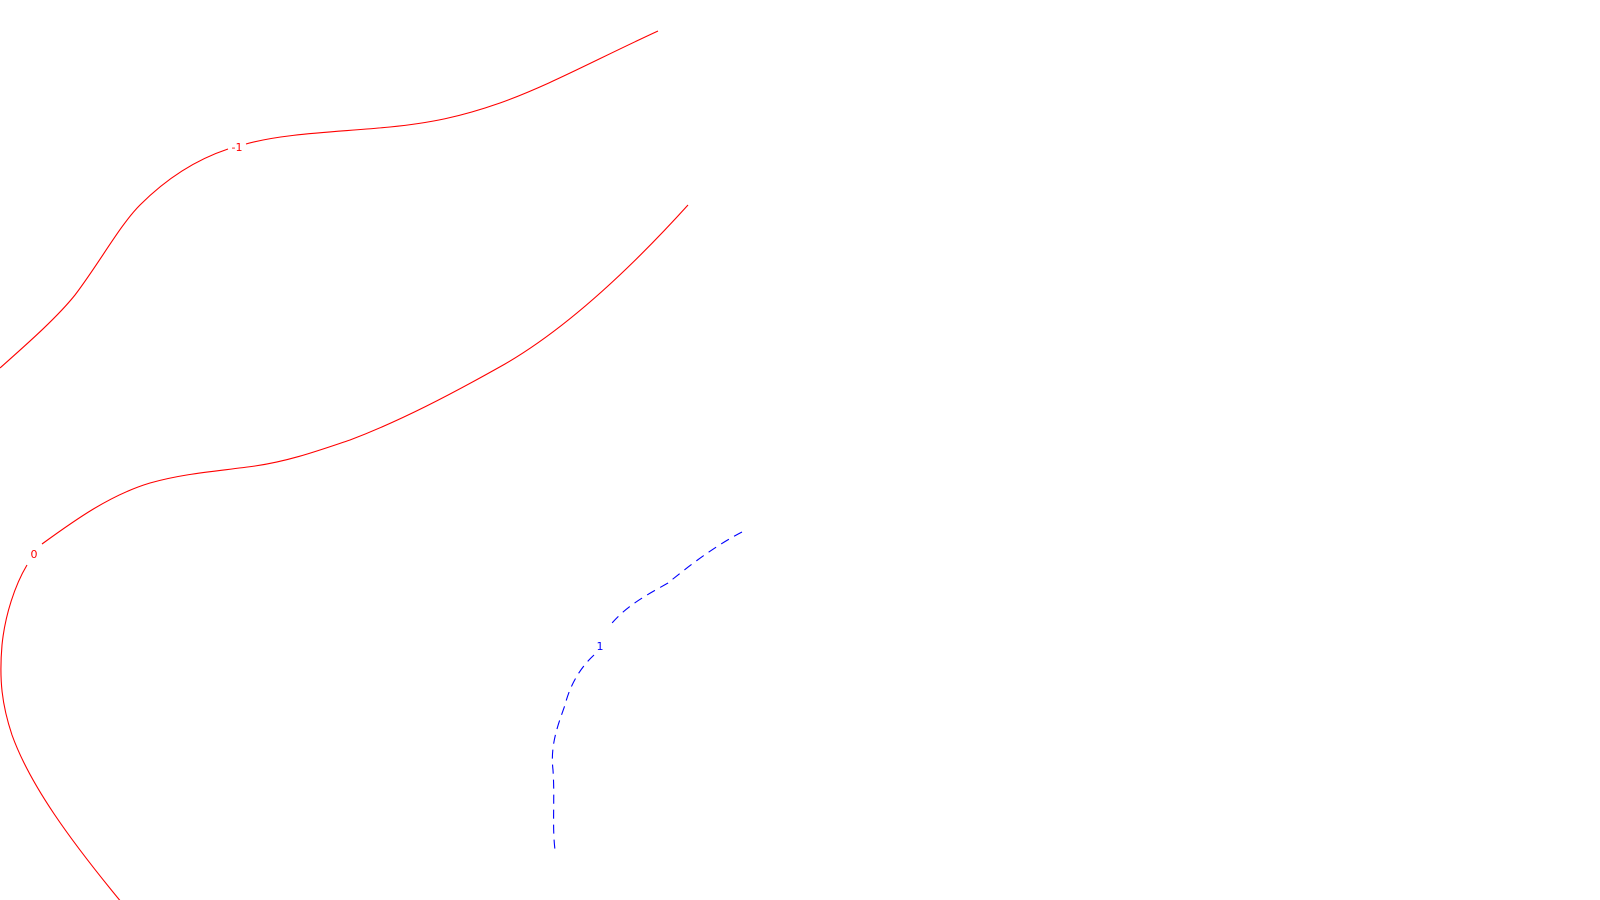  Describe the element at coordinates (237, 147) in the screenshot. I see `contour-label-minus-1: -1` at that location.